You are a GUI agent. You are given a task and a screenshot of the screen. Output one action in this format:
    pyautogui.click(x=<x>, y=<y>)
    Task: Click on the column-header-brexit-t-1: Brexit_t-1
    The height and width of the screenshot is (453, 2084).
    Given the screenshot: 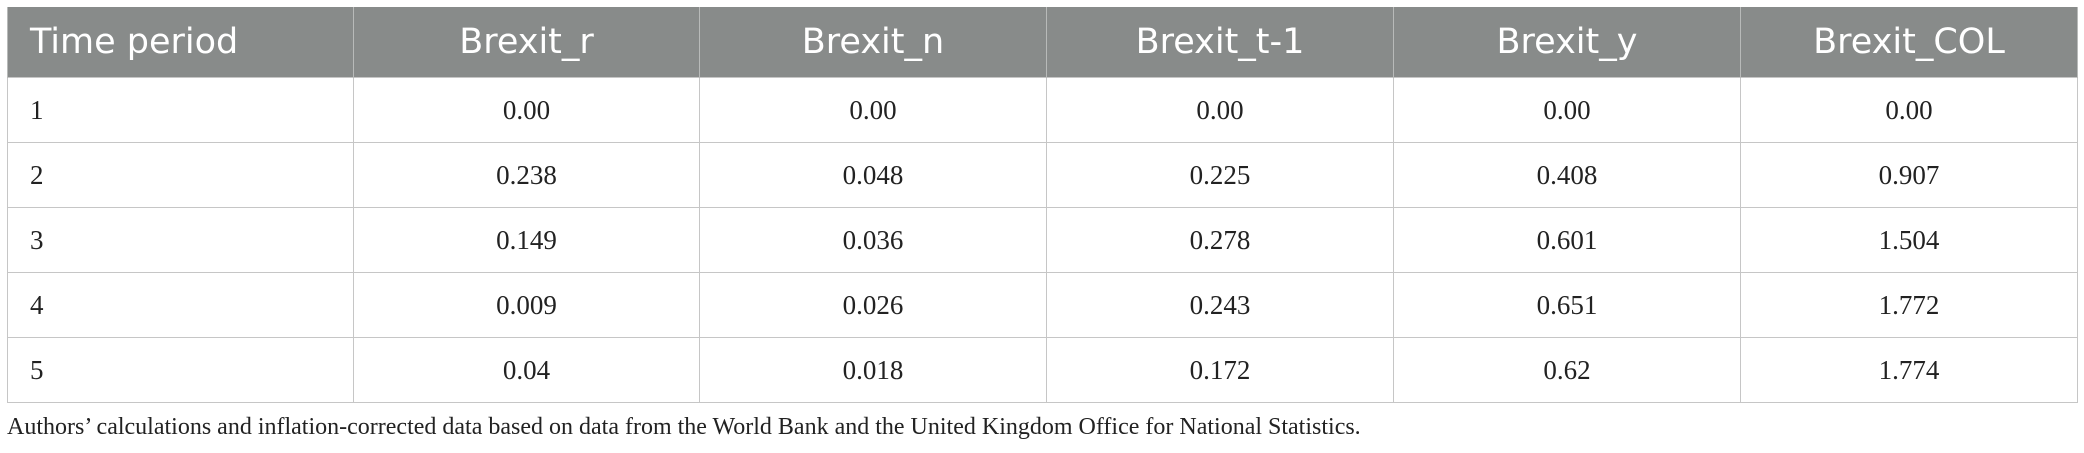 What is the action you would take?
    pyautogui.click(x=1220, y=42)
    